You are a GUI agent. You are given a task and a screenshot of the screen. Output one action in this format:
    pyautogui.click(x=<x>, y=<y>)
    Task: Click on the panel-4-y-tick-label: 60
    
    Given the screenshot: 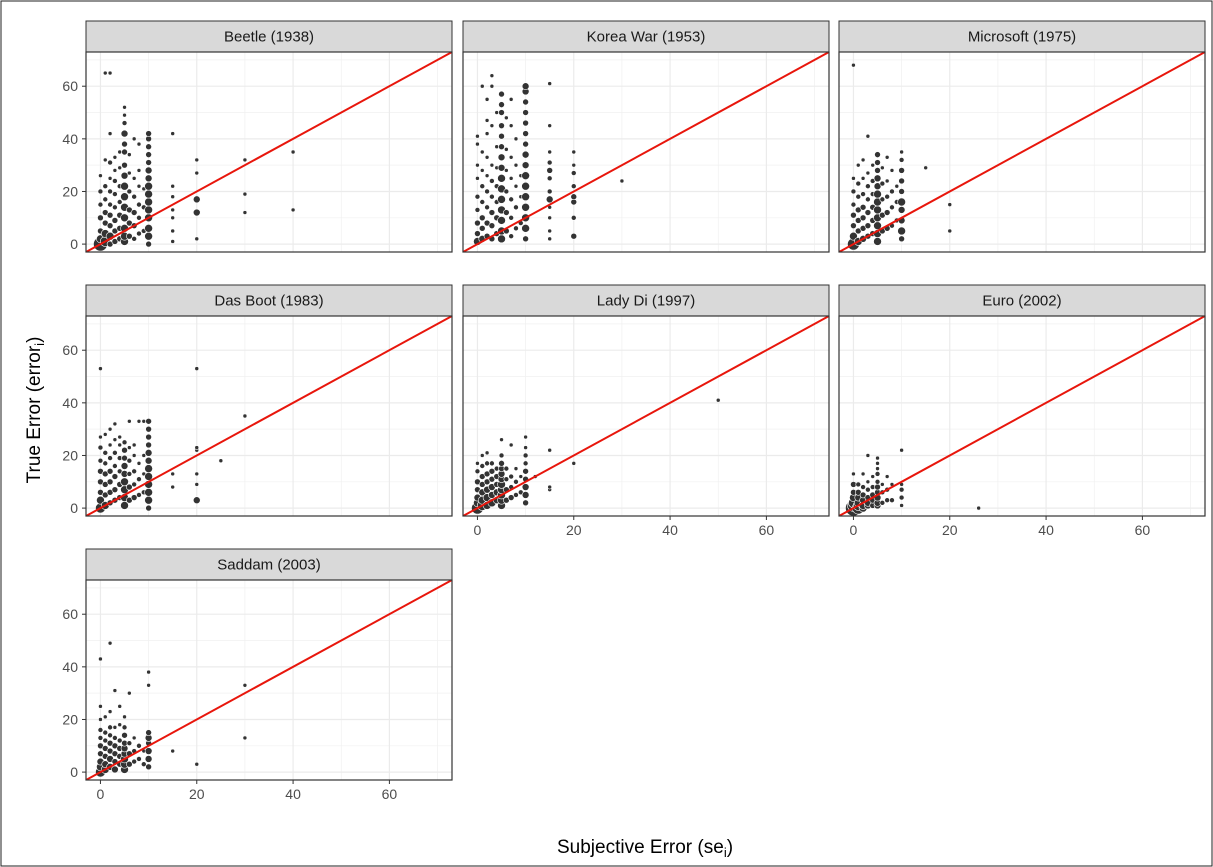 What is the action you would take?
    pyautogui.click(x=70, y=350)
    